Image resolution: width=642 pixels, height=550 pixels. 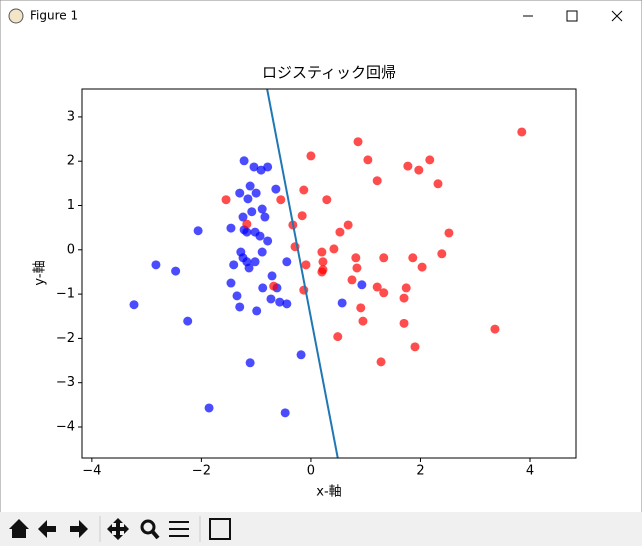 I want to click on zoom-button, so click(x=148, y=527).